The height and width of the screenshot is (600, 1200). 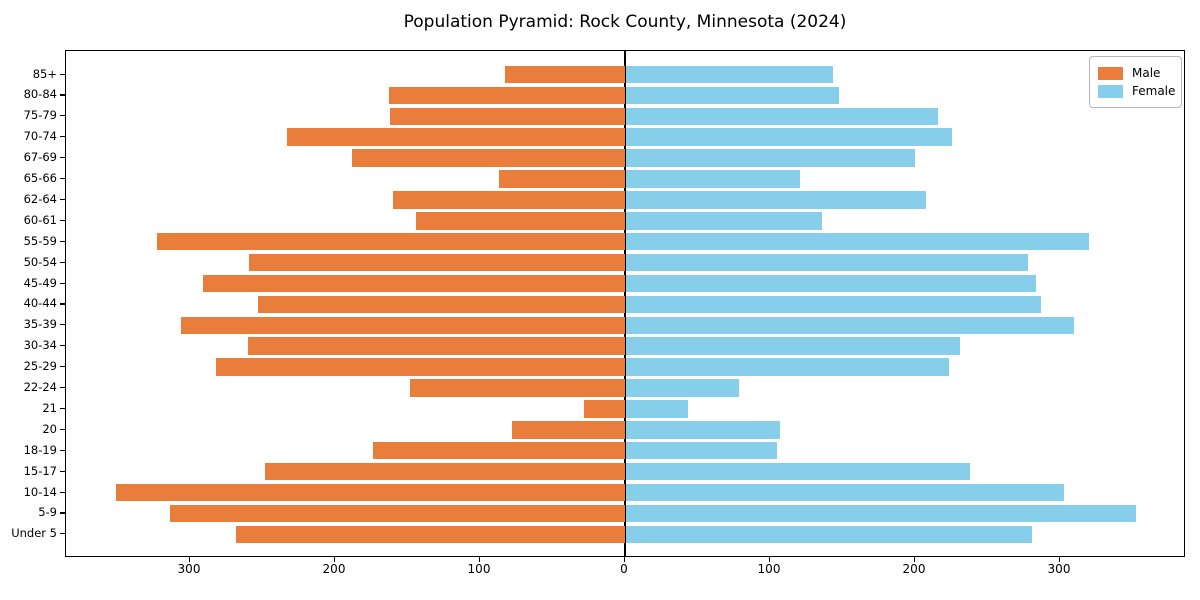 I want to click on center-axis-line, so click(x=625, y=303).